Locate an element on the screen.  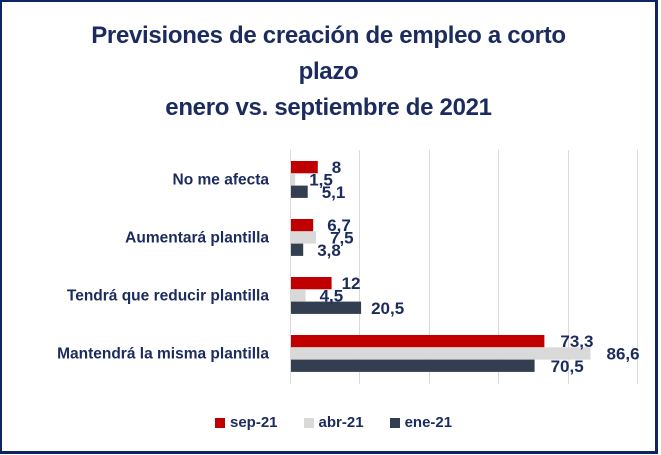
legend-item-ene-21: ene-21 is located at coordinates (421, 422).